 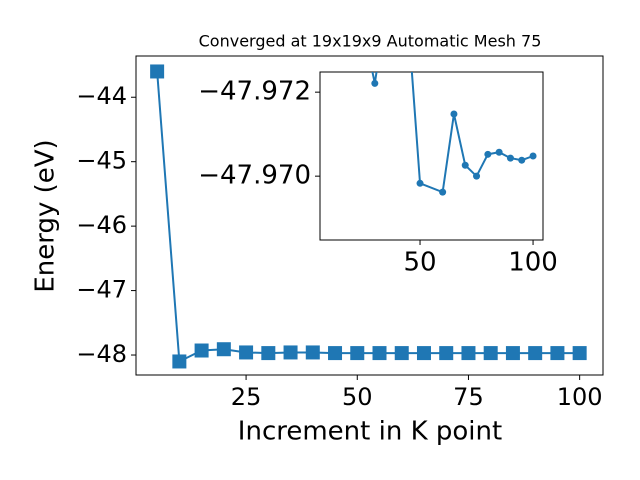 What do you see at coordinates (254, 92) in the screenshot?
I see `y-tick-label: −47.972` at bounding box center [254, 92].